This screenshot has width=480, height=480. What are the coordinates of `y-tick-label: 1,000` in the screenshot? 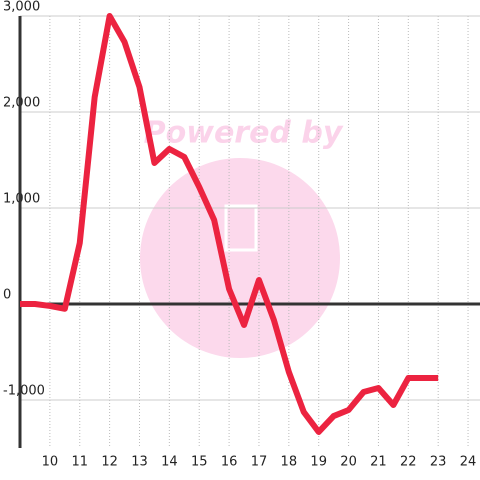 It's located at (21, 199).